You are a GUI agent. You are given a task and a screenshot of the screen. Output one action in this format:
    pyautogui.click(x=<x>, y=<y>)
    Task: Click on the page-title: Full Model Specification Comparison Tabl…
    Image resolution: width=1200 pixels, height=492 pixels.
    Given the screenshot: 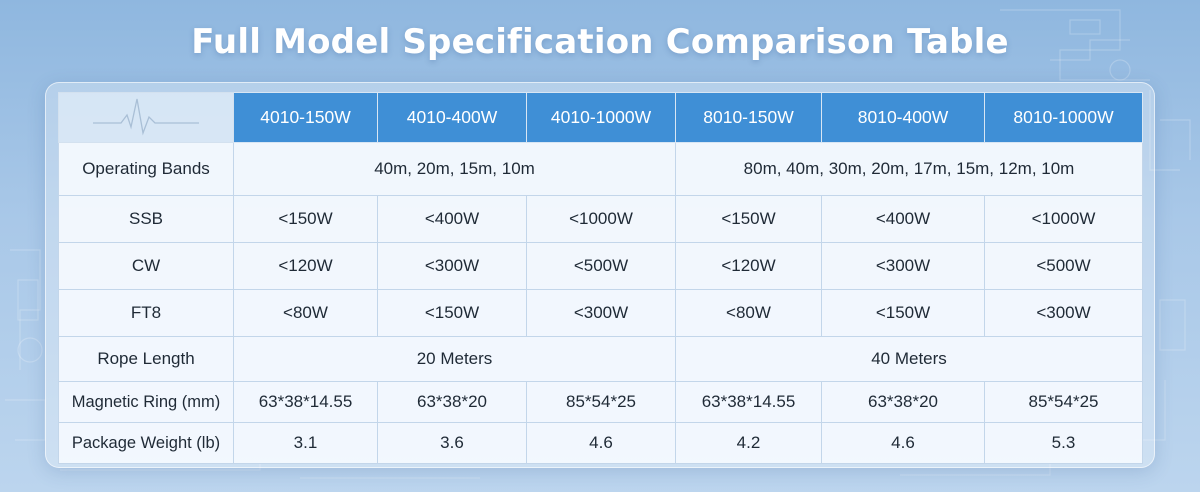 What is the action you would take?
    pyautogui.click(x=600, y=42)
    